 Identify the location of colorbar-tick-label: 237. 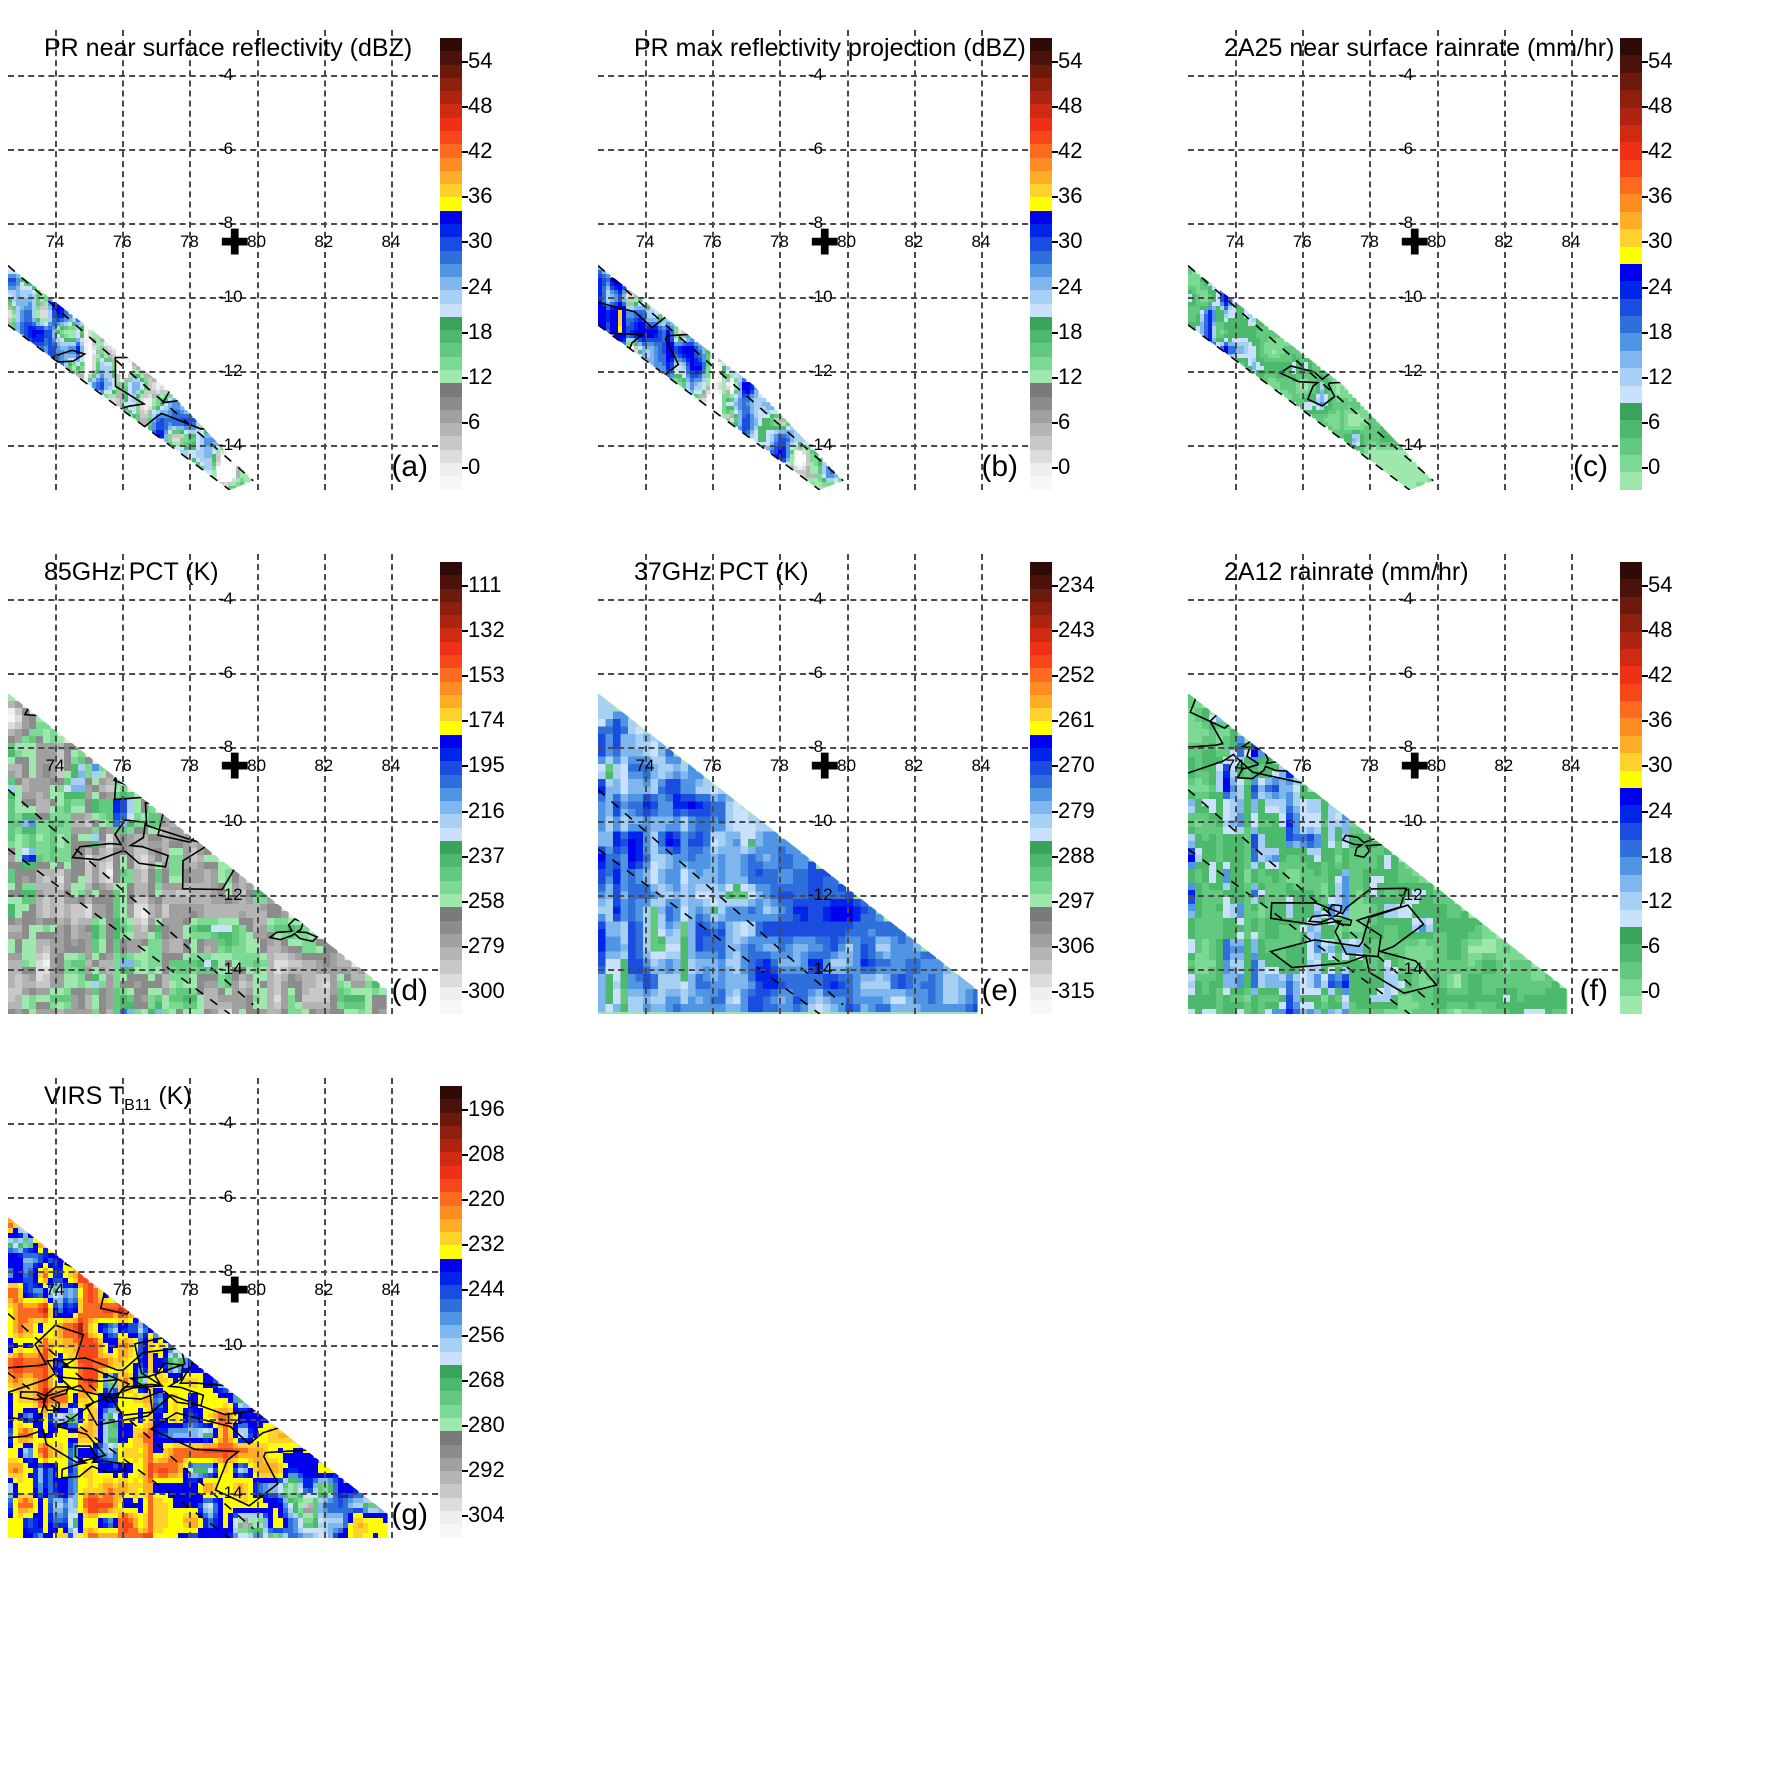
(486, 855).